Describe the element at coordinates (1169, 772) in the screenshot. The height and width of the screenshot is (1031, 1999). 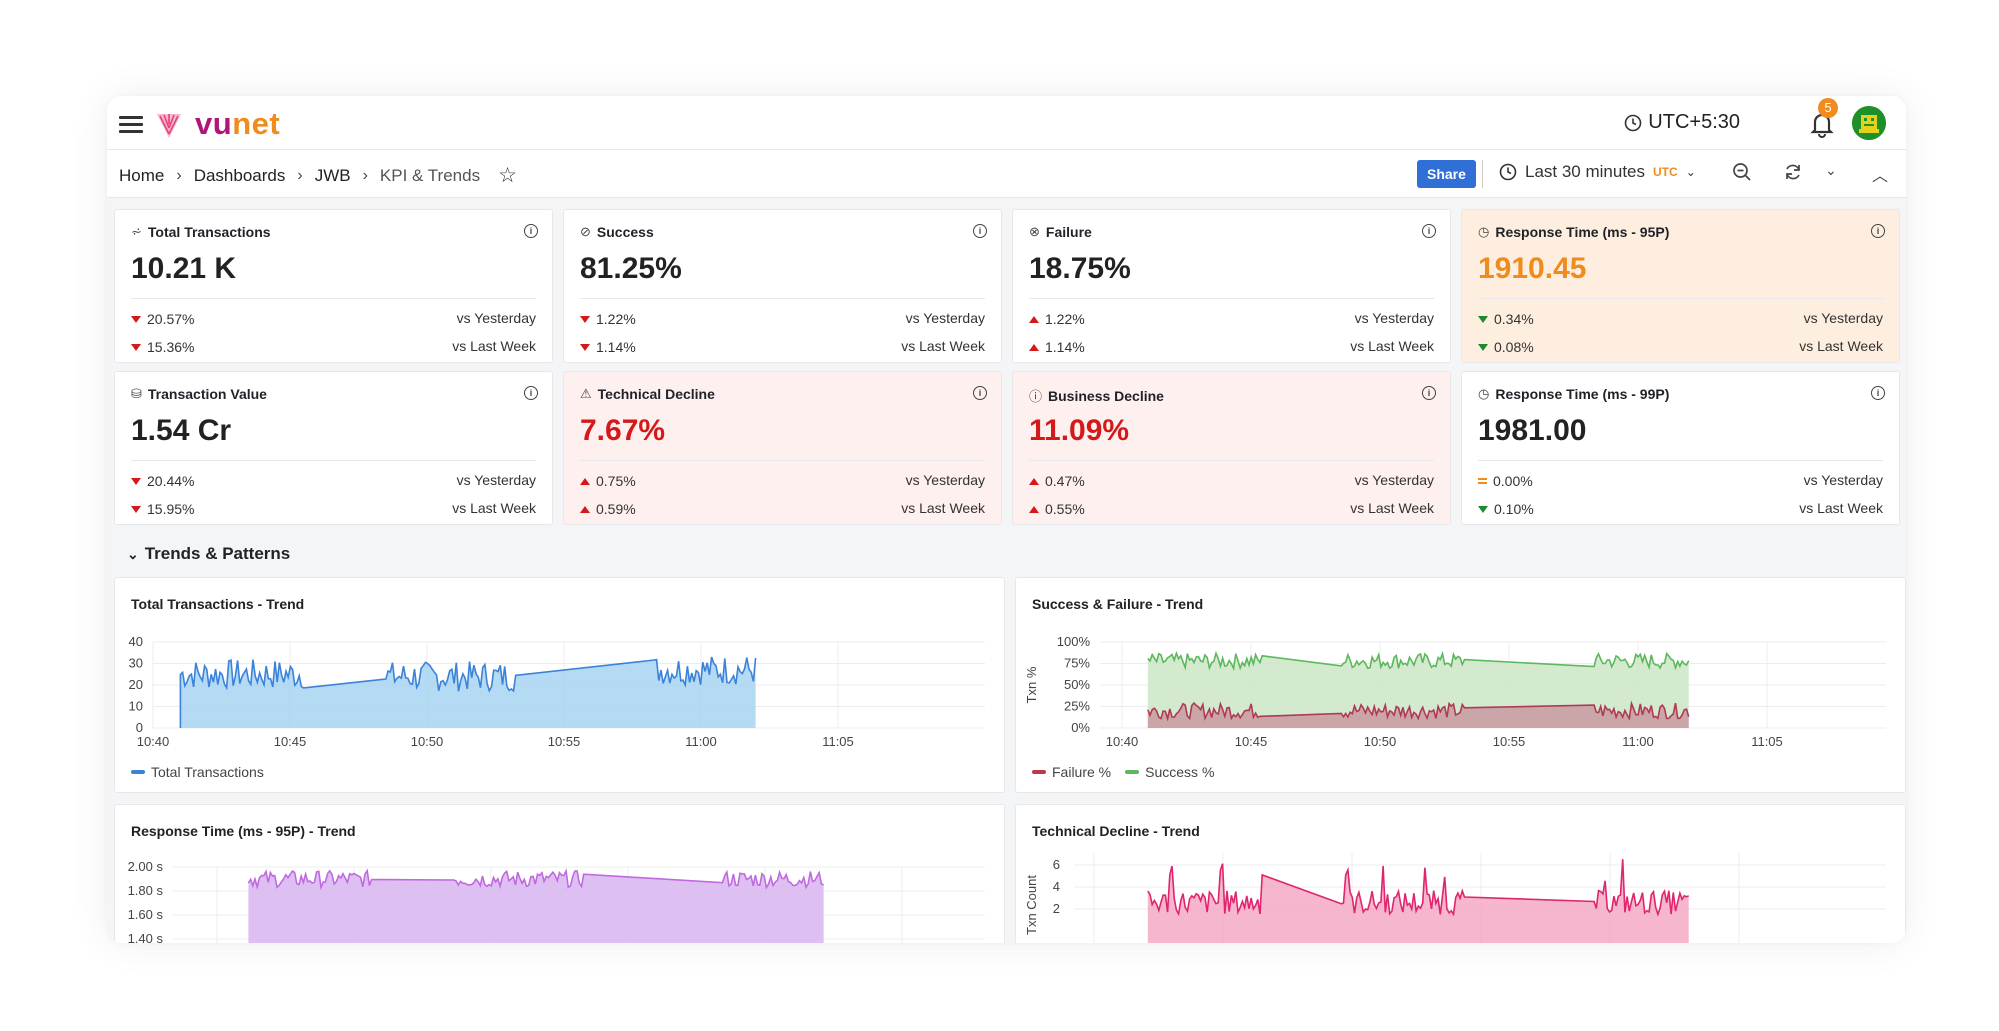
I see `legend-item: Success %` at that location.